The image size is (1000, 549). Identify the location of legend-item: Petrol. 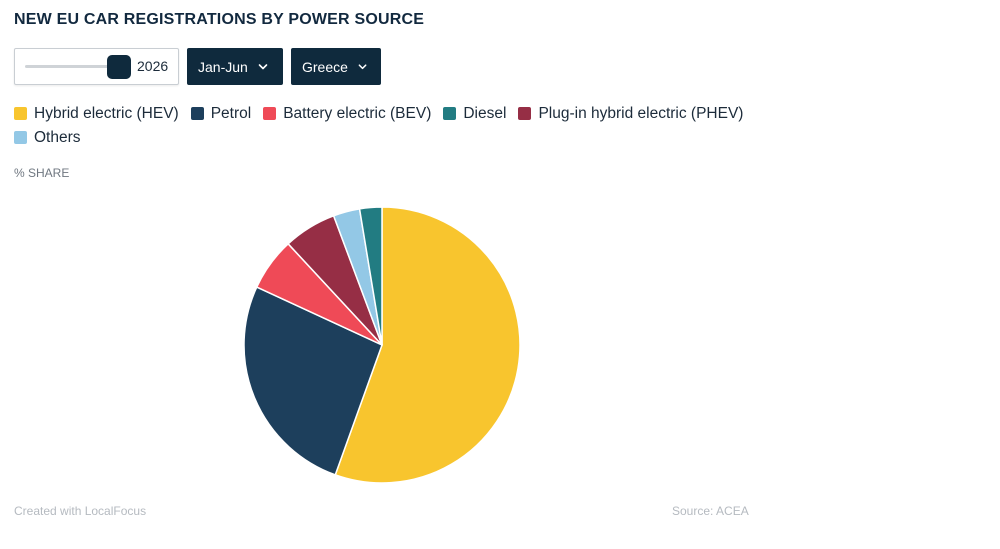
(221, 113).